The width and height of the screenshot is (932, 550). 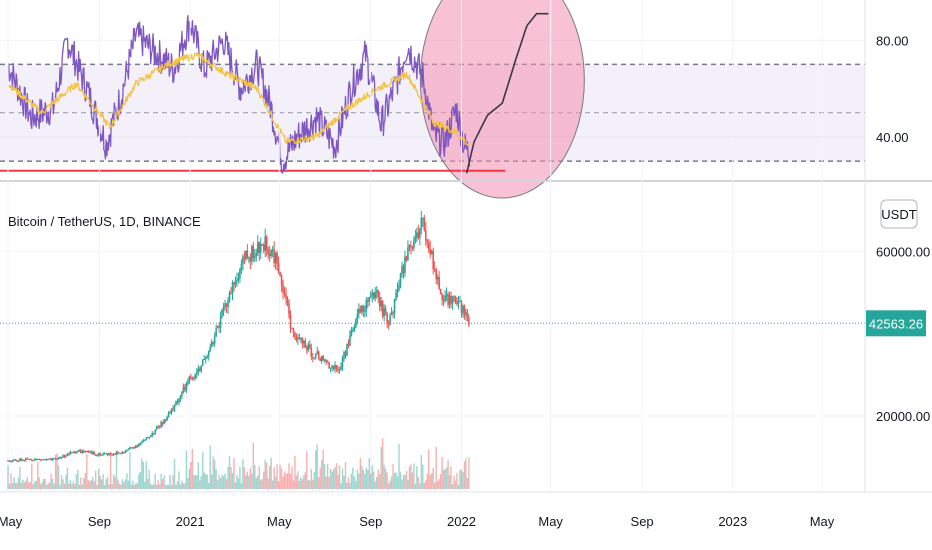 I want to click on last-price-label: 42563.26, so click(x=896, y=323).